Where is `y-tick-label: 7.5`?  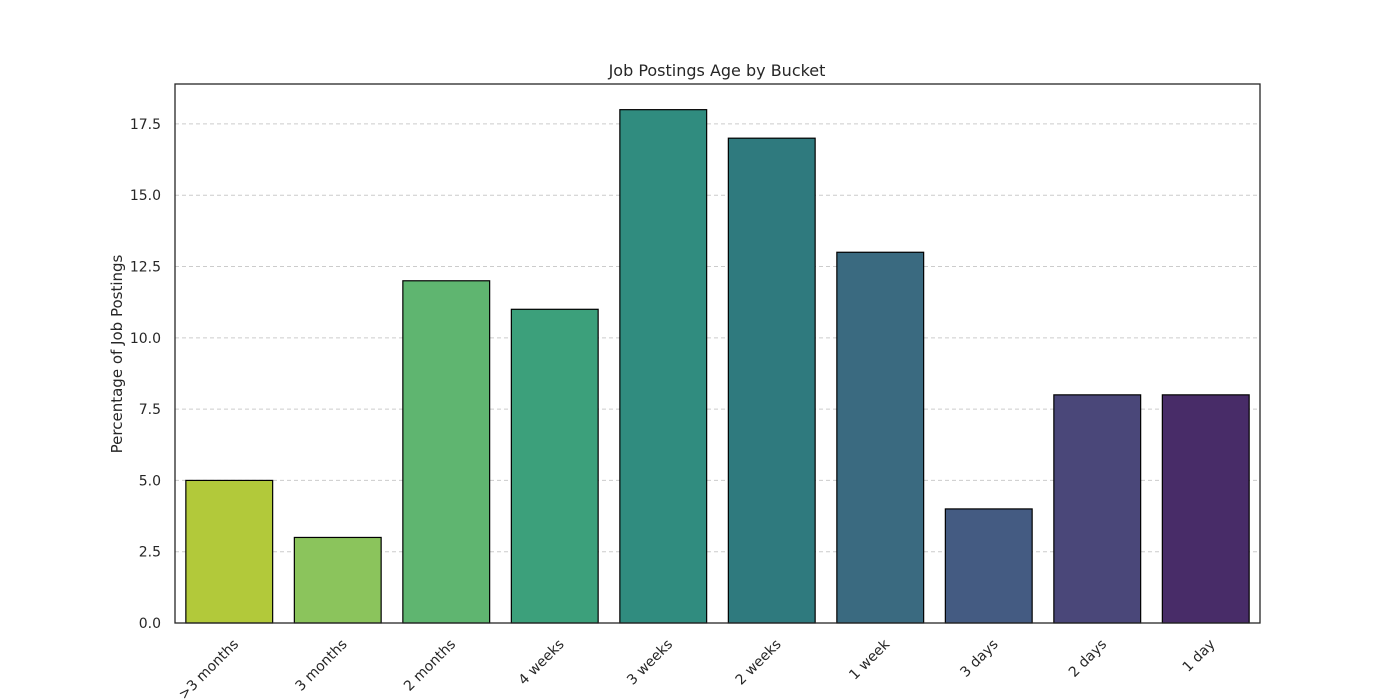 y-tick-label: 7.5 is located at coordinates (150, 410).